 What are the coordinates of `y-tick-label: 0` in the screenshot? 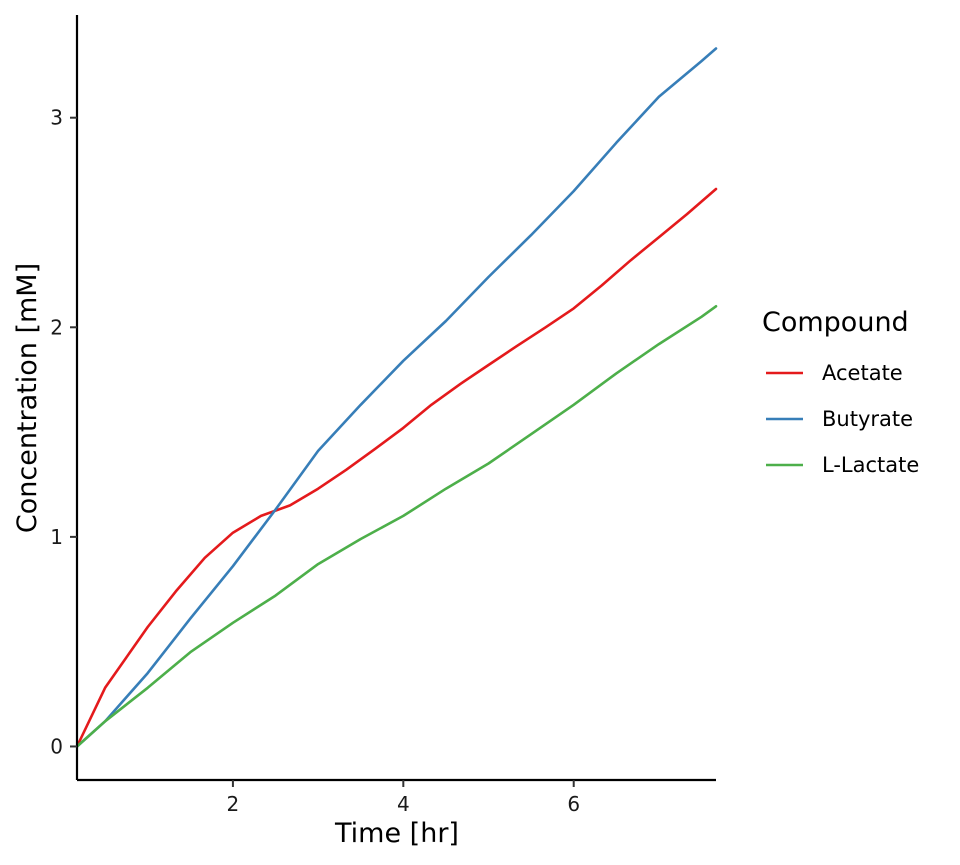 It's located at (56, 746).